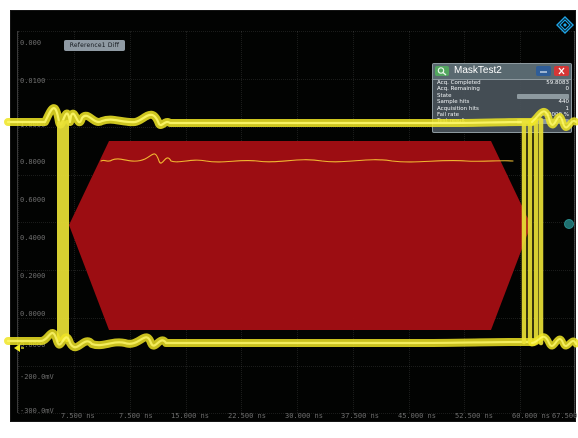 Image resolution: width=578 pixels, height=438 pixels. What do you see at coordinates (94, 45) in the screenshot?
I see `reference-label: Reference1 Diff` at bounding box center [94, 45].